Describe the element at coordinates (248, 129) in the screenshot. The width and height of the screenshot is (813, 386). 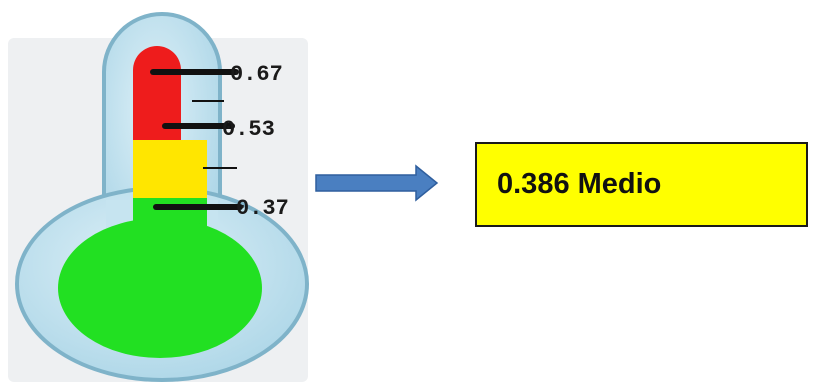
I see `tick-label-053: 0.53` at that location.